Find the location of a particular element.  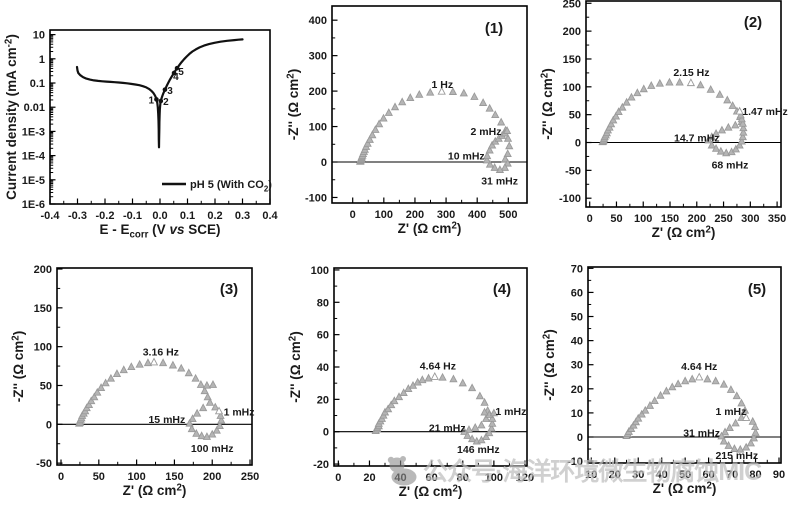

annotation-2-mhz: 2 mHz is located at coordinates (486, 132).